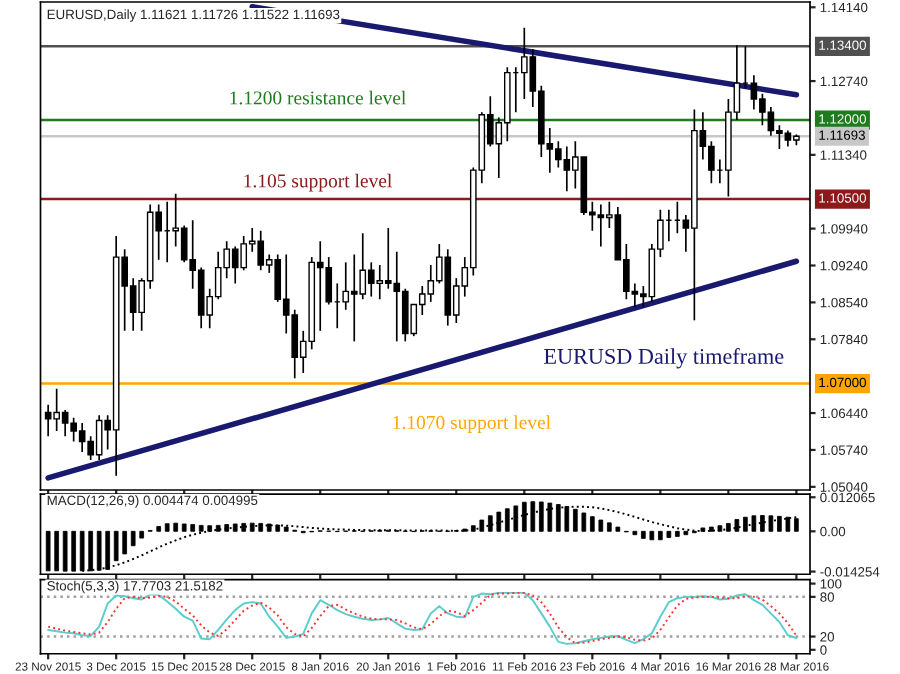 The image size is (900, 674). What do you see at coordinates (422, 618) in the screenshot?
I see `line-series` at bounding box center [422, 618].